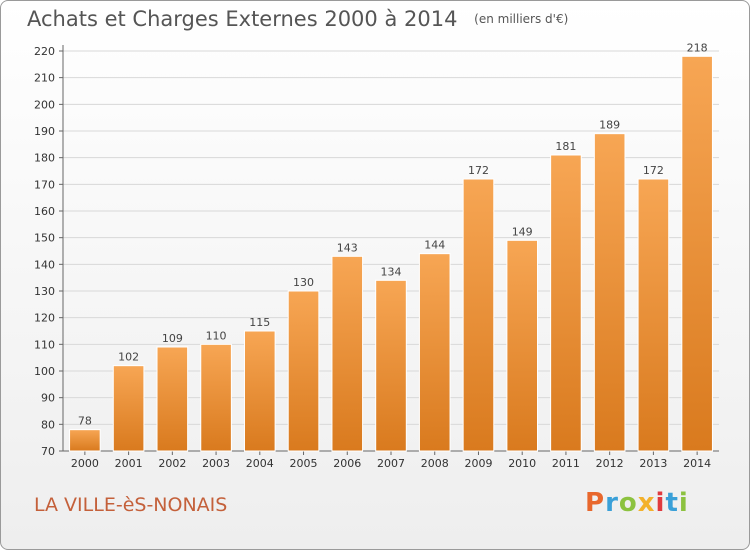  What do you see at coordinates (478, 463) in the screenshot?
I see `x-tick-label-2009: 2009` at bounding box center [478, 463].